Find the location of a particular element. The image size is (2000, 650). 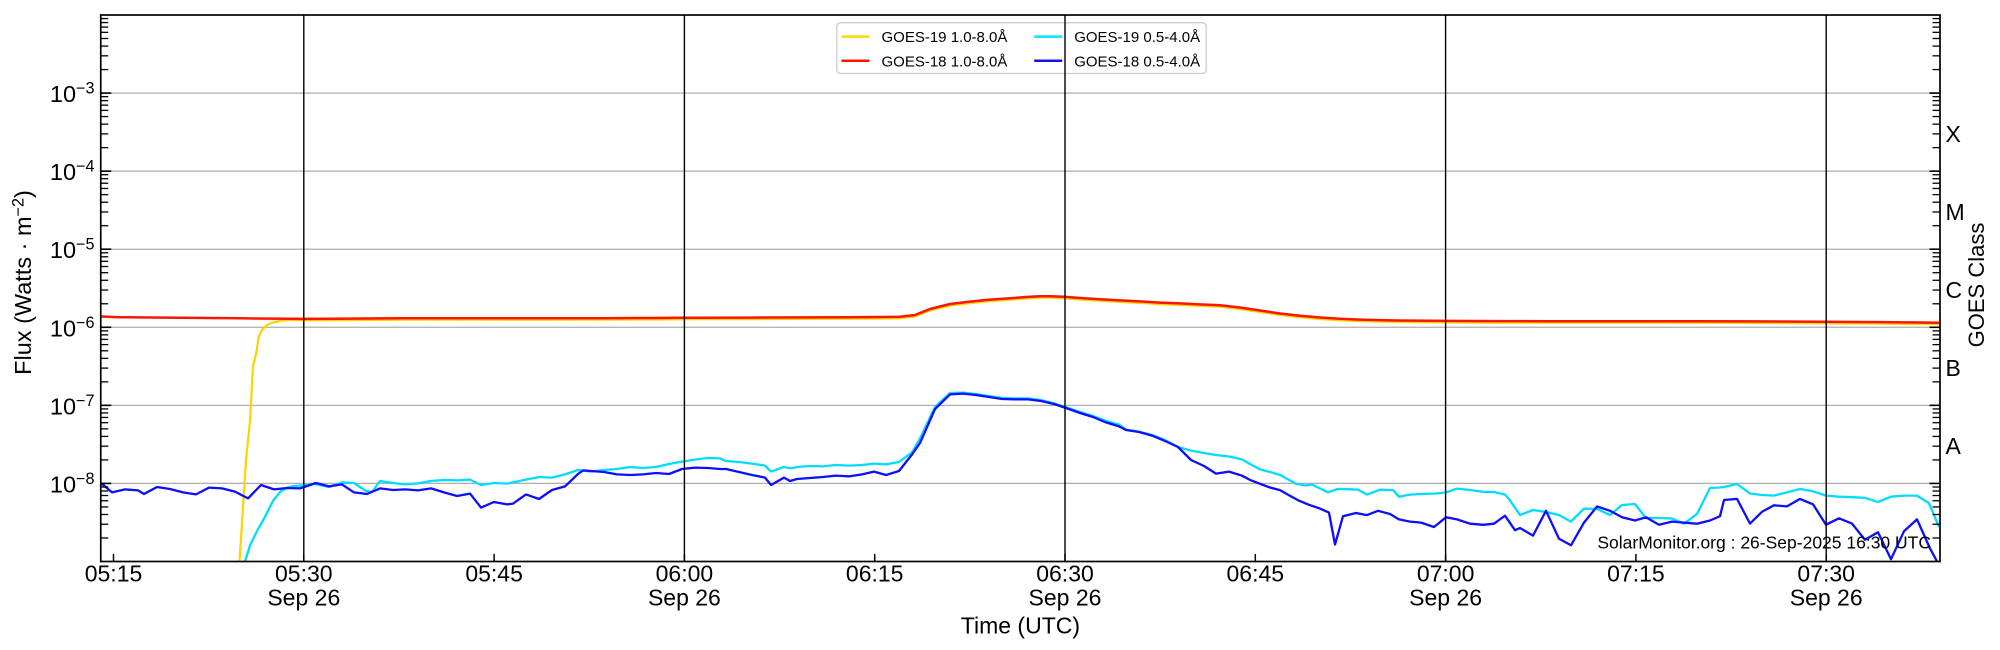

svg-text: M is located at coordinates (1955, 212).